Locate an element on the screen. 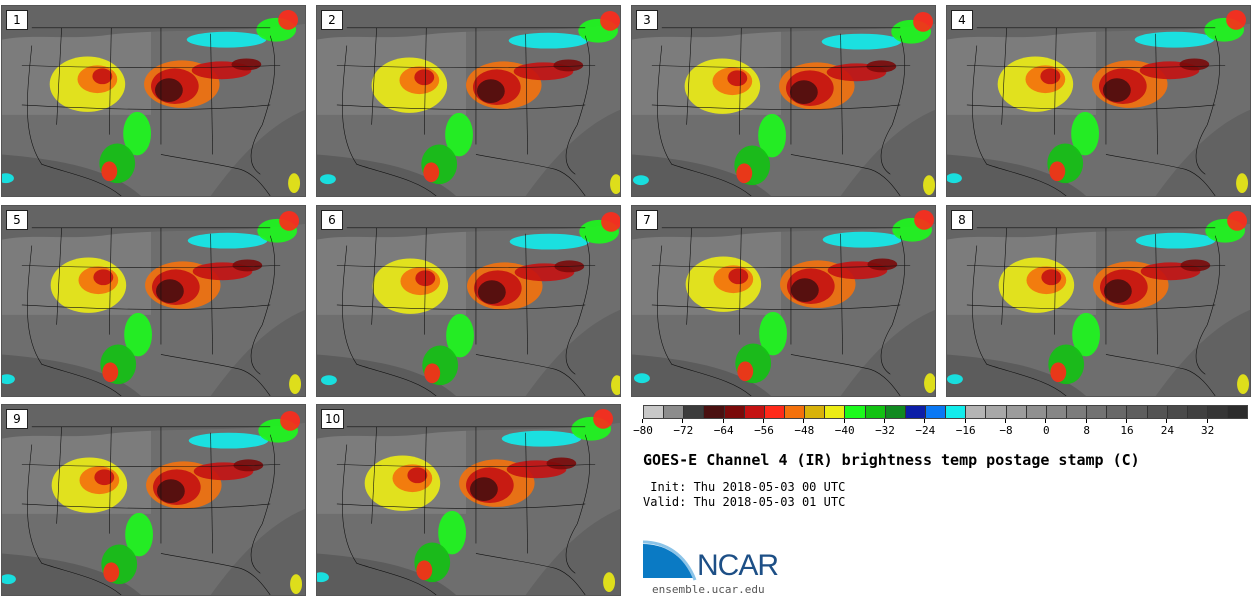 The image size is (1260, 597). panel-number: 8 is located at coordinates (962, 220).